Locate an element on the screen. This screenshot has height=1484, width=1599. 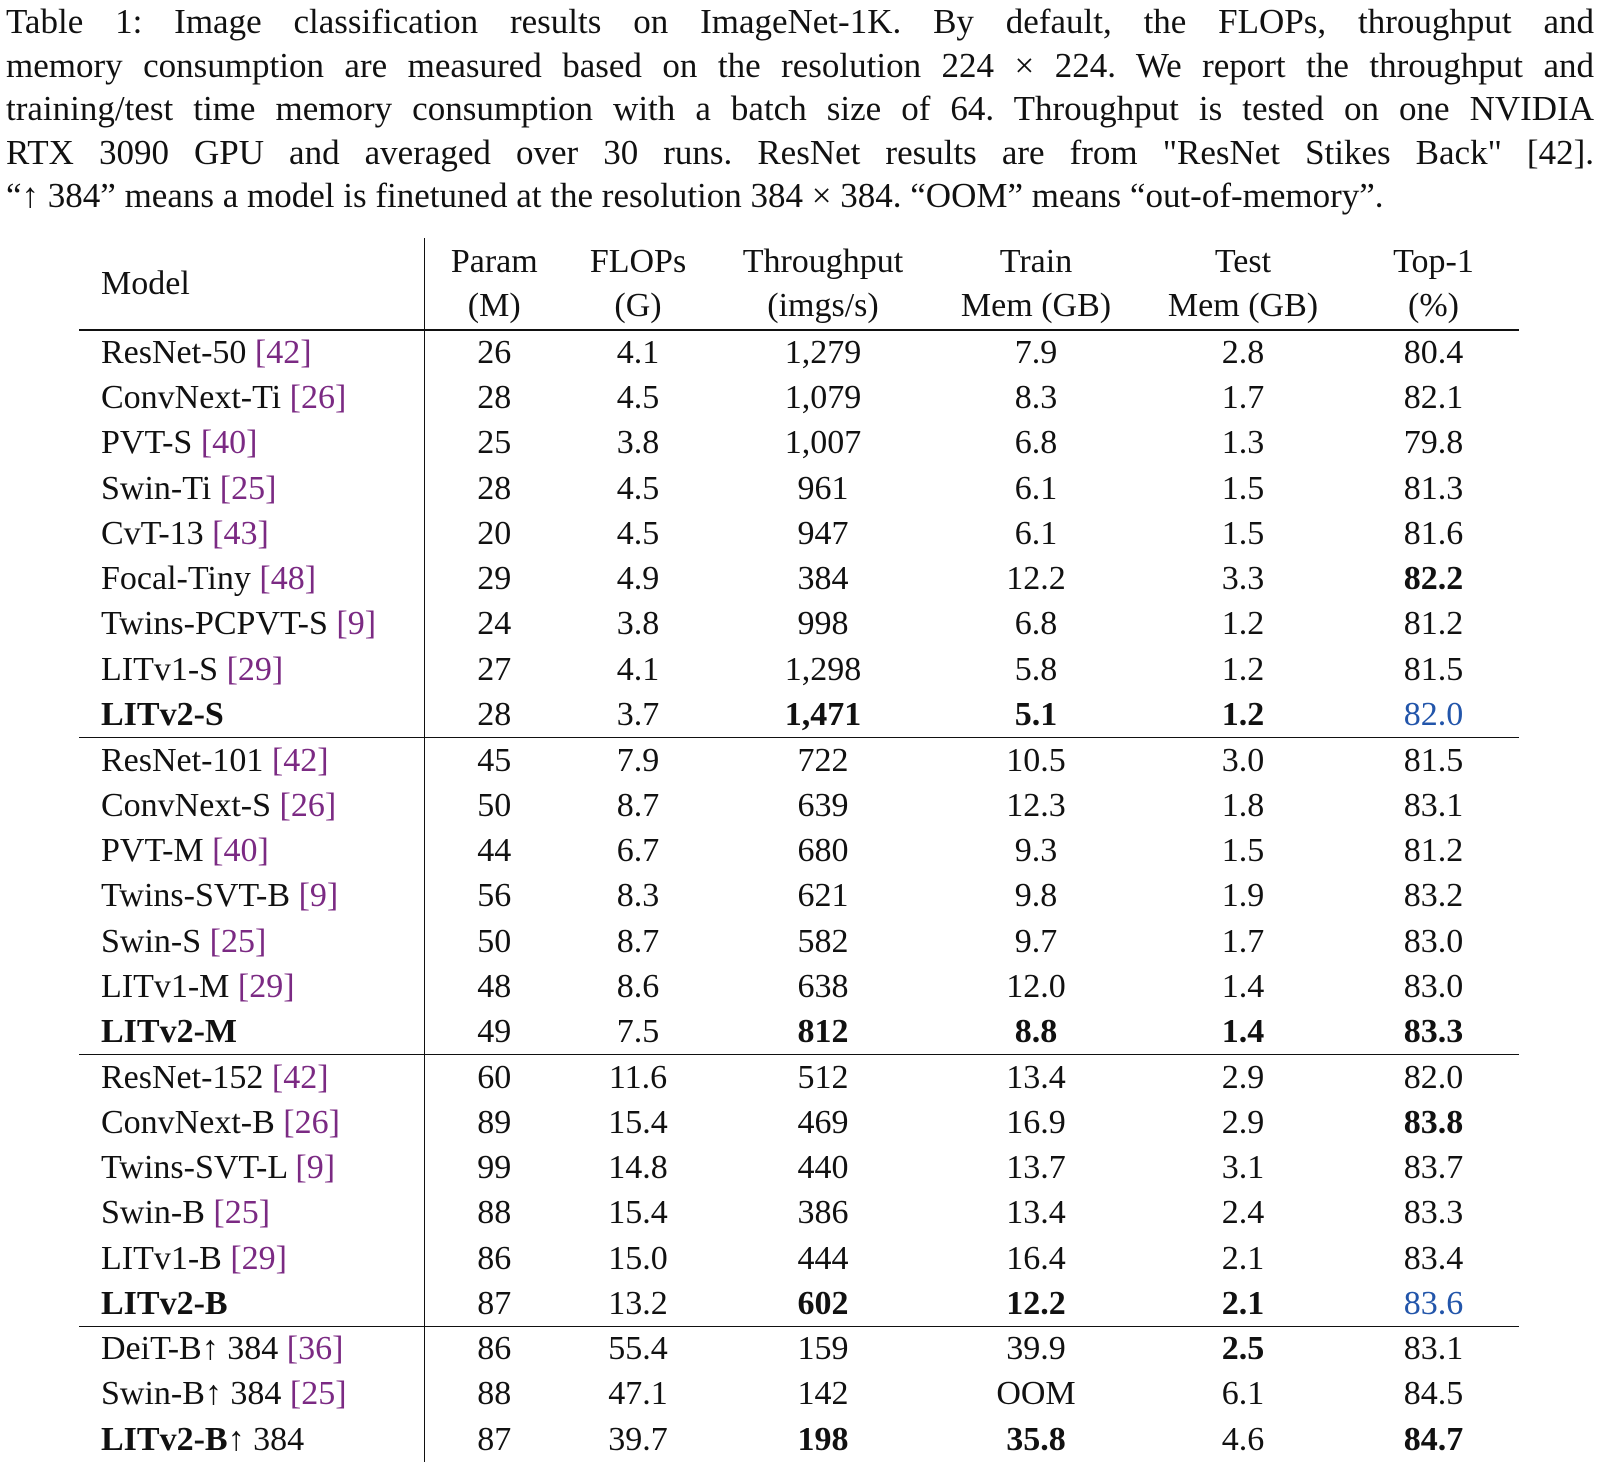
param-cell: 48 is located at coordinates (494, 986).